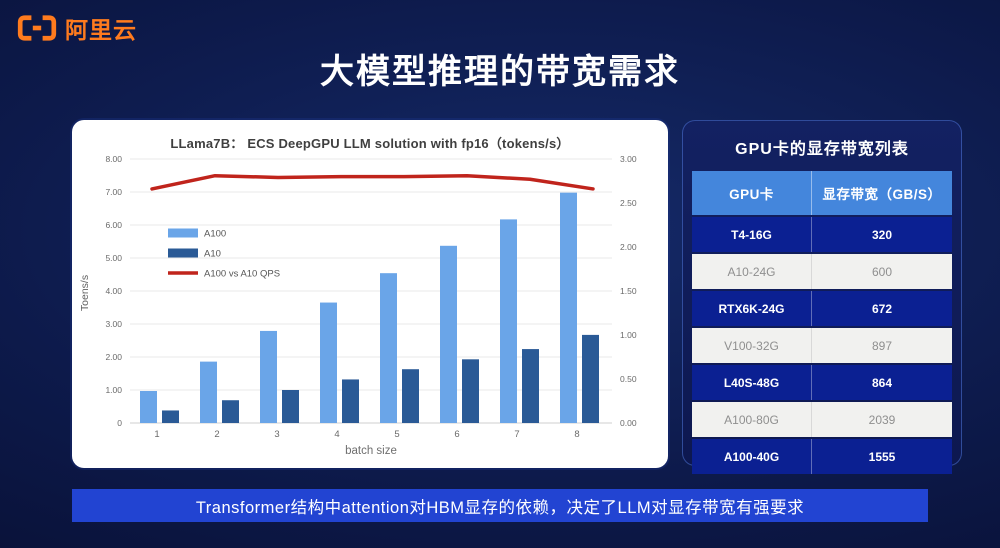  I want to click on table-row: L40S-48G 864, so click(822, 382).